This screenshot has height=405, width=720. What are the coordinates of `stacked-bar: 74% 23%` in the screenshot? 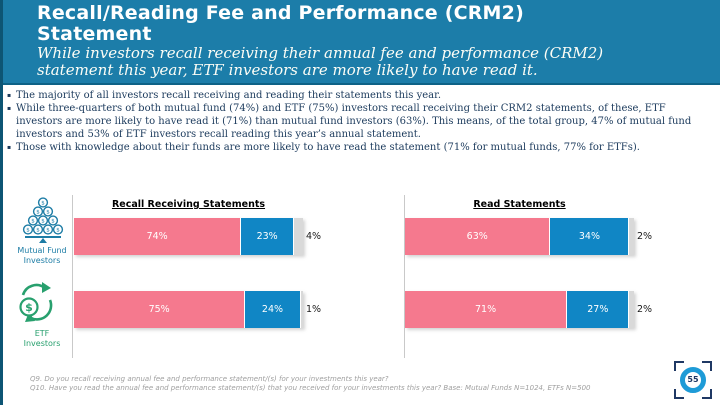 It's located at (188, 236).